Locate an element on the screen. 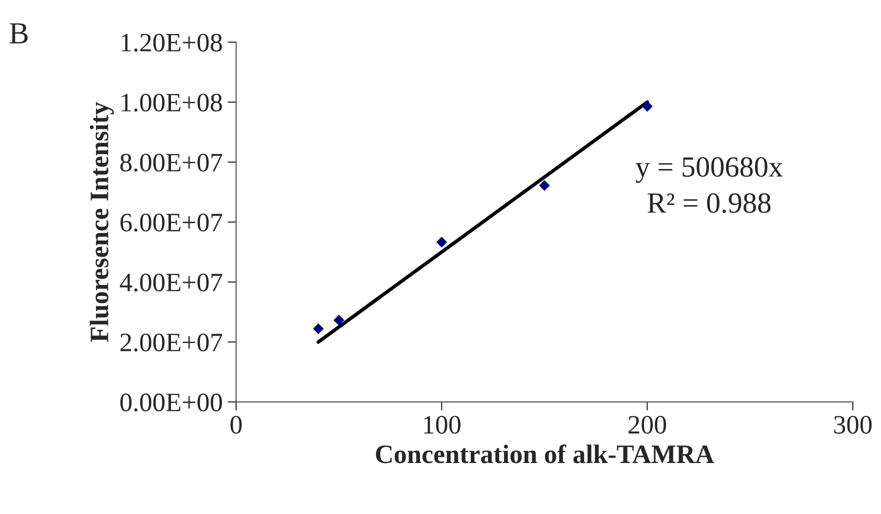  y-tick-label: 0.00E+00 is located at coordinates (171, 403).